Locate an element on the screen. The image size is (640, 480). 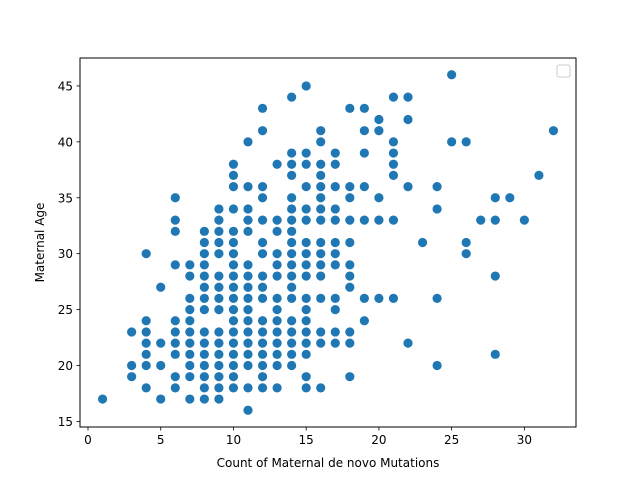
y-tick-label: 15 is located at coordinates (65, 422).